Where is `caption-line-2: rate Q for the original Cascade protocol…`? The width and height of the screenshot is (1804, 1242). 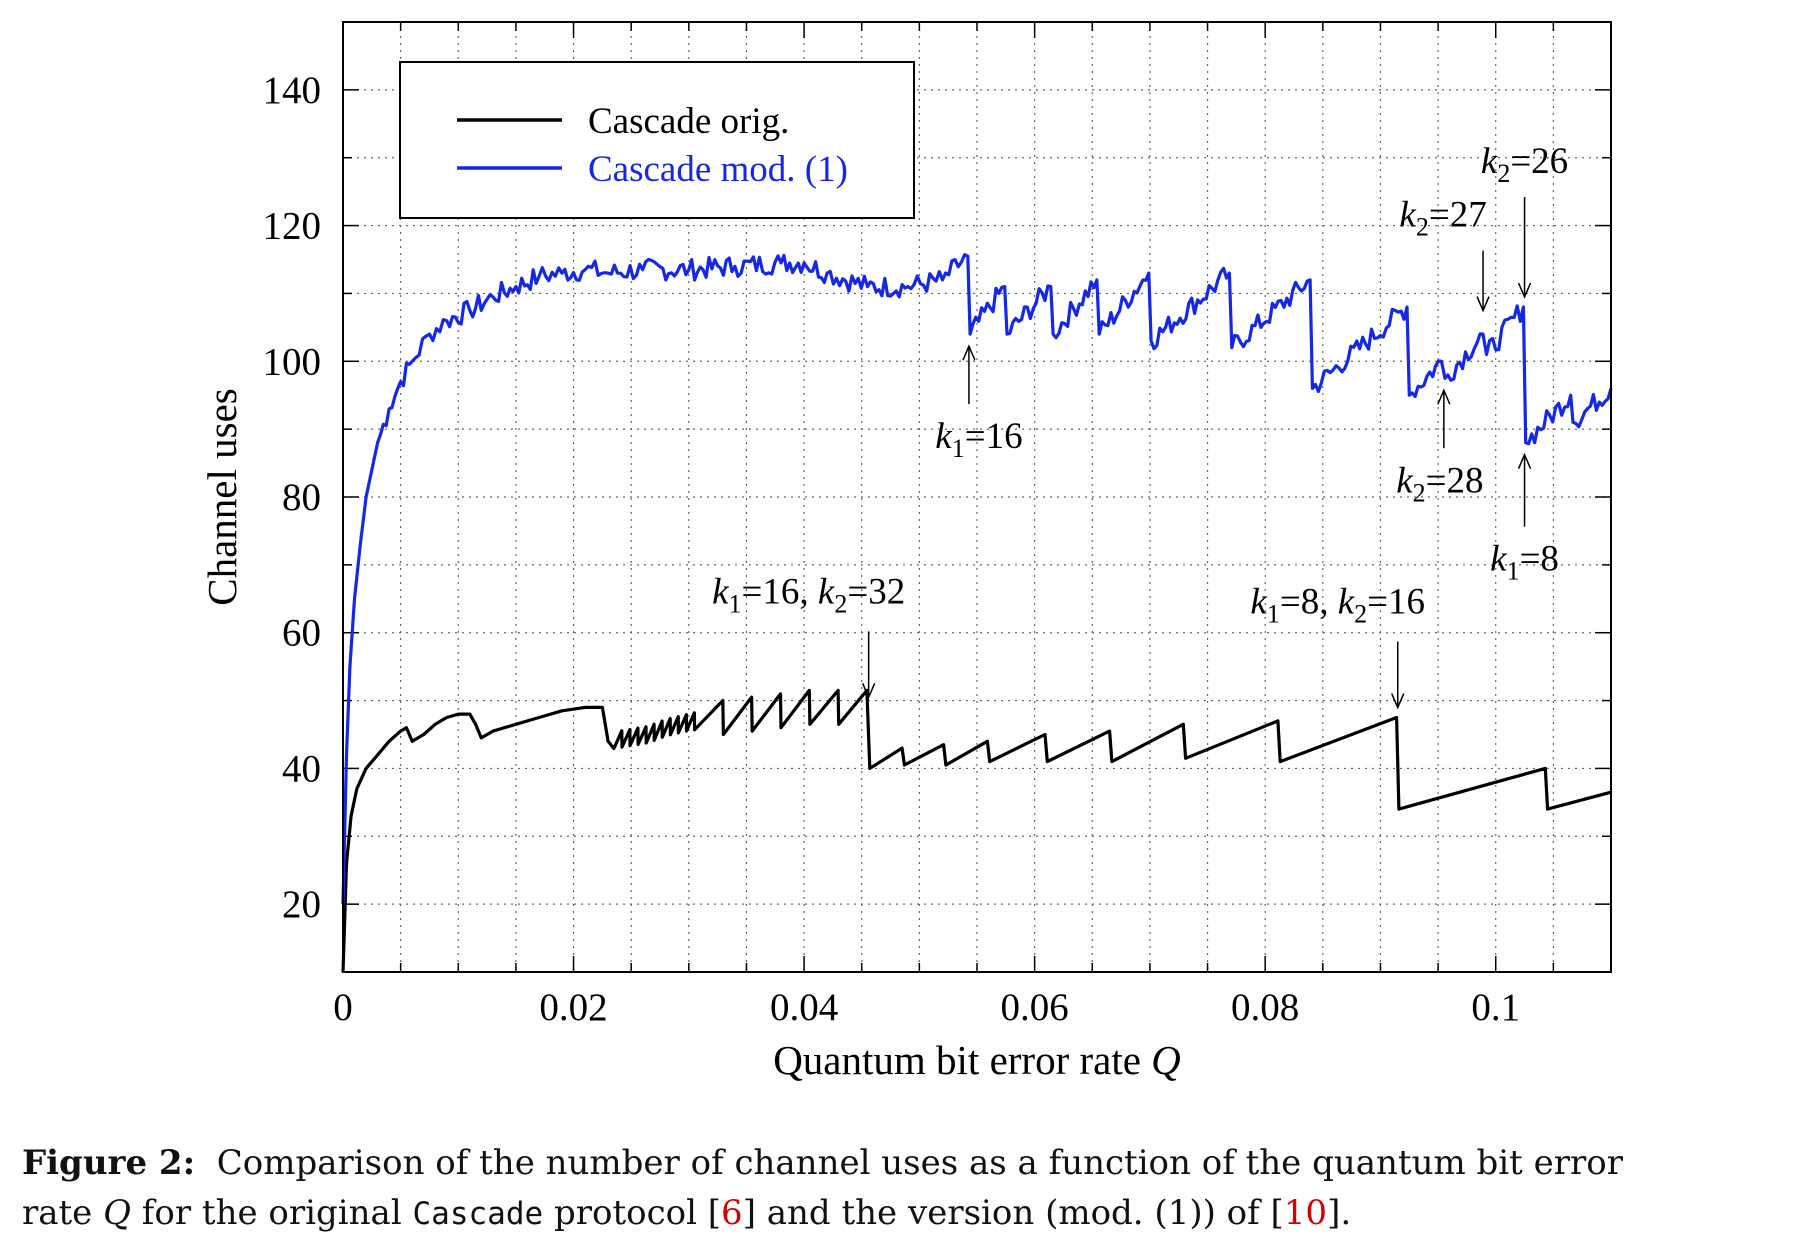
caption-line-2: rate Q for the original Cascade protocol… is located at coordinates (907, 1213).